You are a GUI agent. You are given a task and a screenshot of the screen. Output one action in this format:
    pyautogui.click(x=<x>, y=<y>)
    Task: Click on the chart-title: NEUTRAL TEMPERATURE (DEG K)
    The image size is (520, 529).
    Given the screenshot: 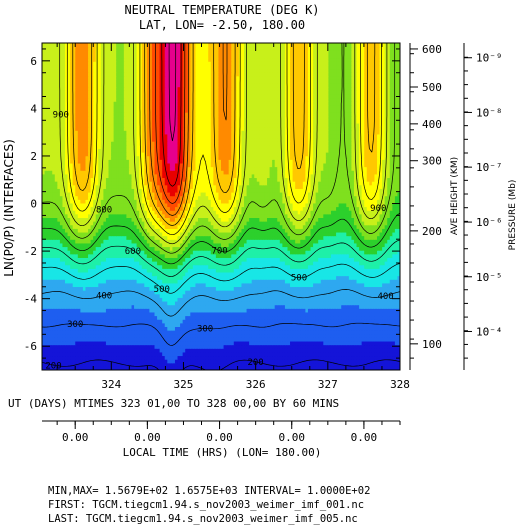 What is the action you would take?
    pyautogui.click(x=221, y=10)
    